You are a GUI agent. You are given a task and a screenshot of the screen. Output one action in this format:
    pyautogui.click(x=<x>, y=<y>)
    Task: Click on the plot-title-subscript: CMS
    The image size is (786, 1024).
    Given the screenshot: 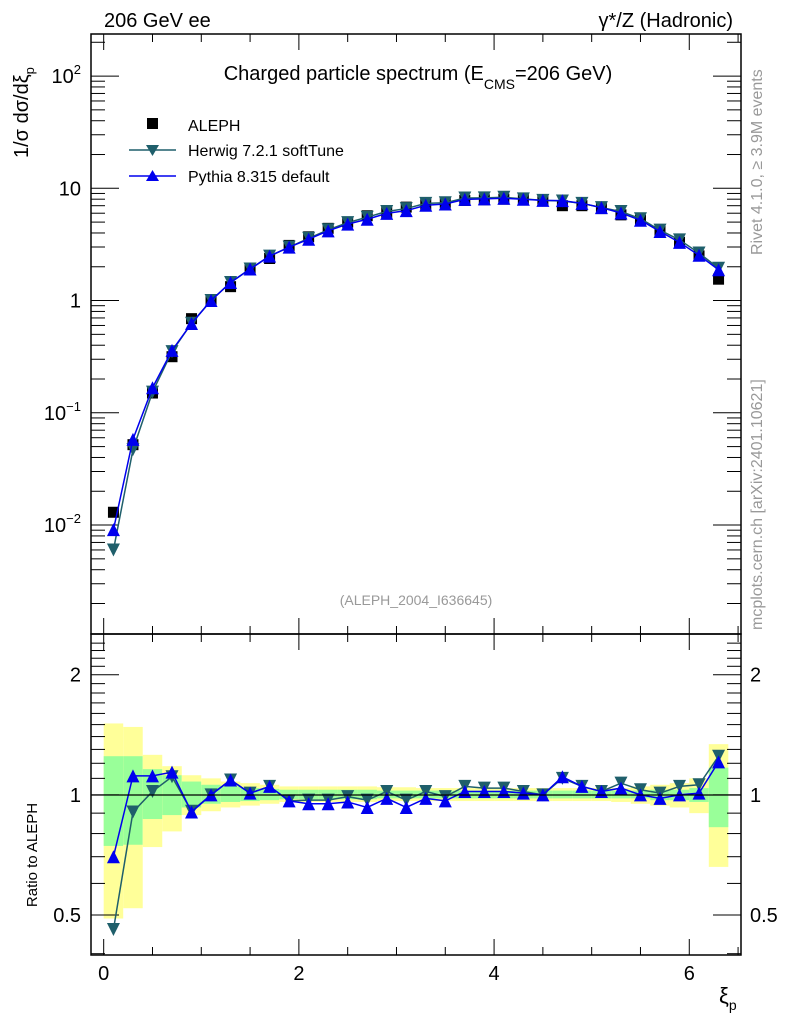 What is the action you would take?
    pyautogui.click(x=499, y=84)
    